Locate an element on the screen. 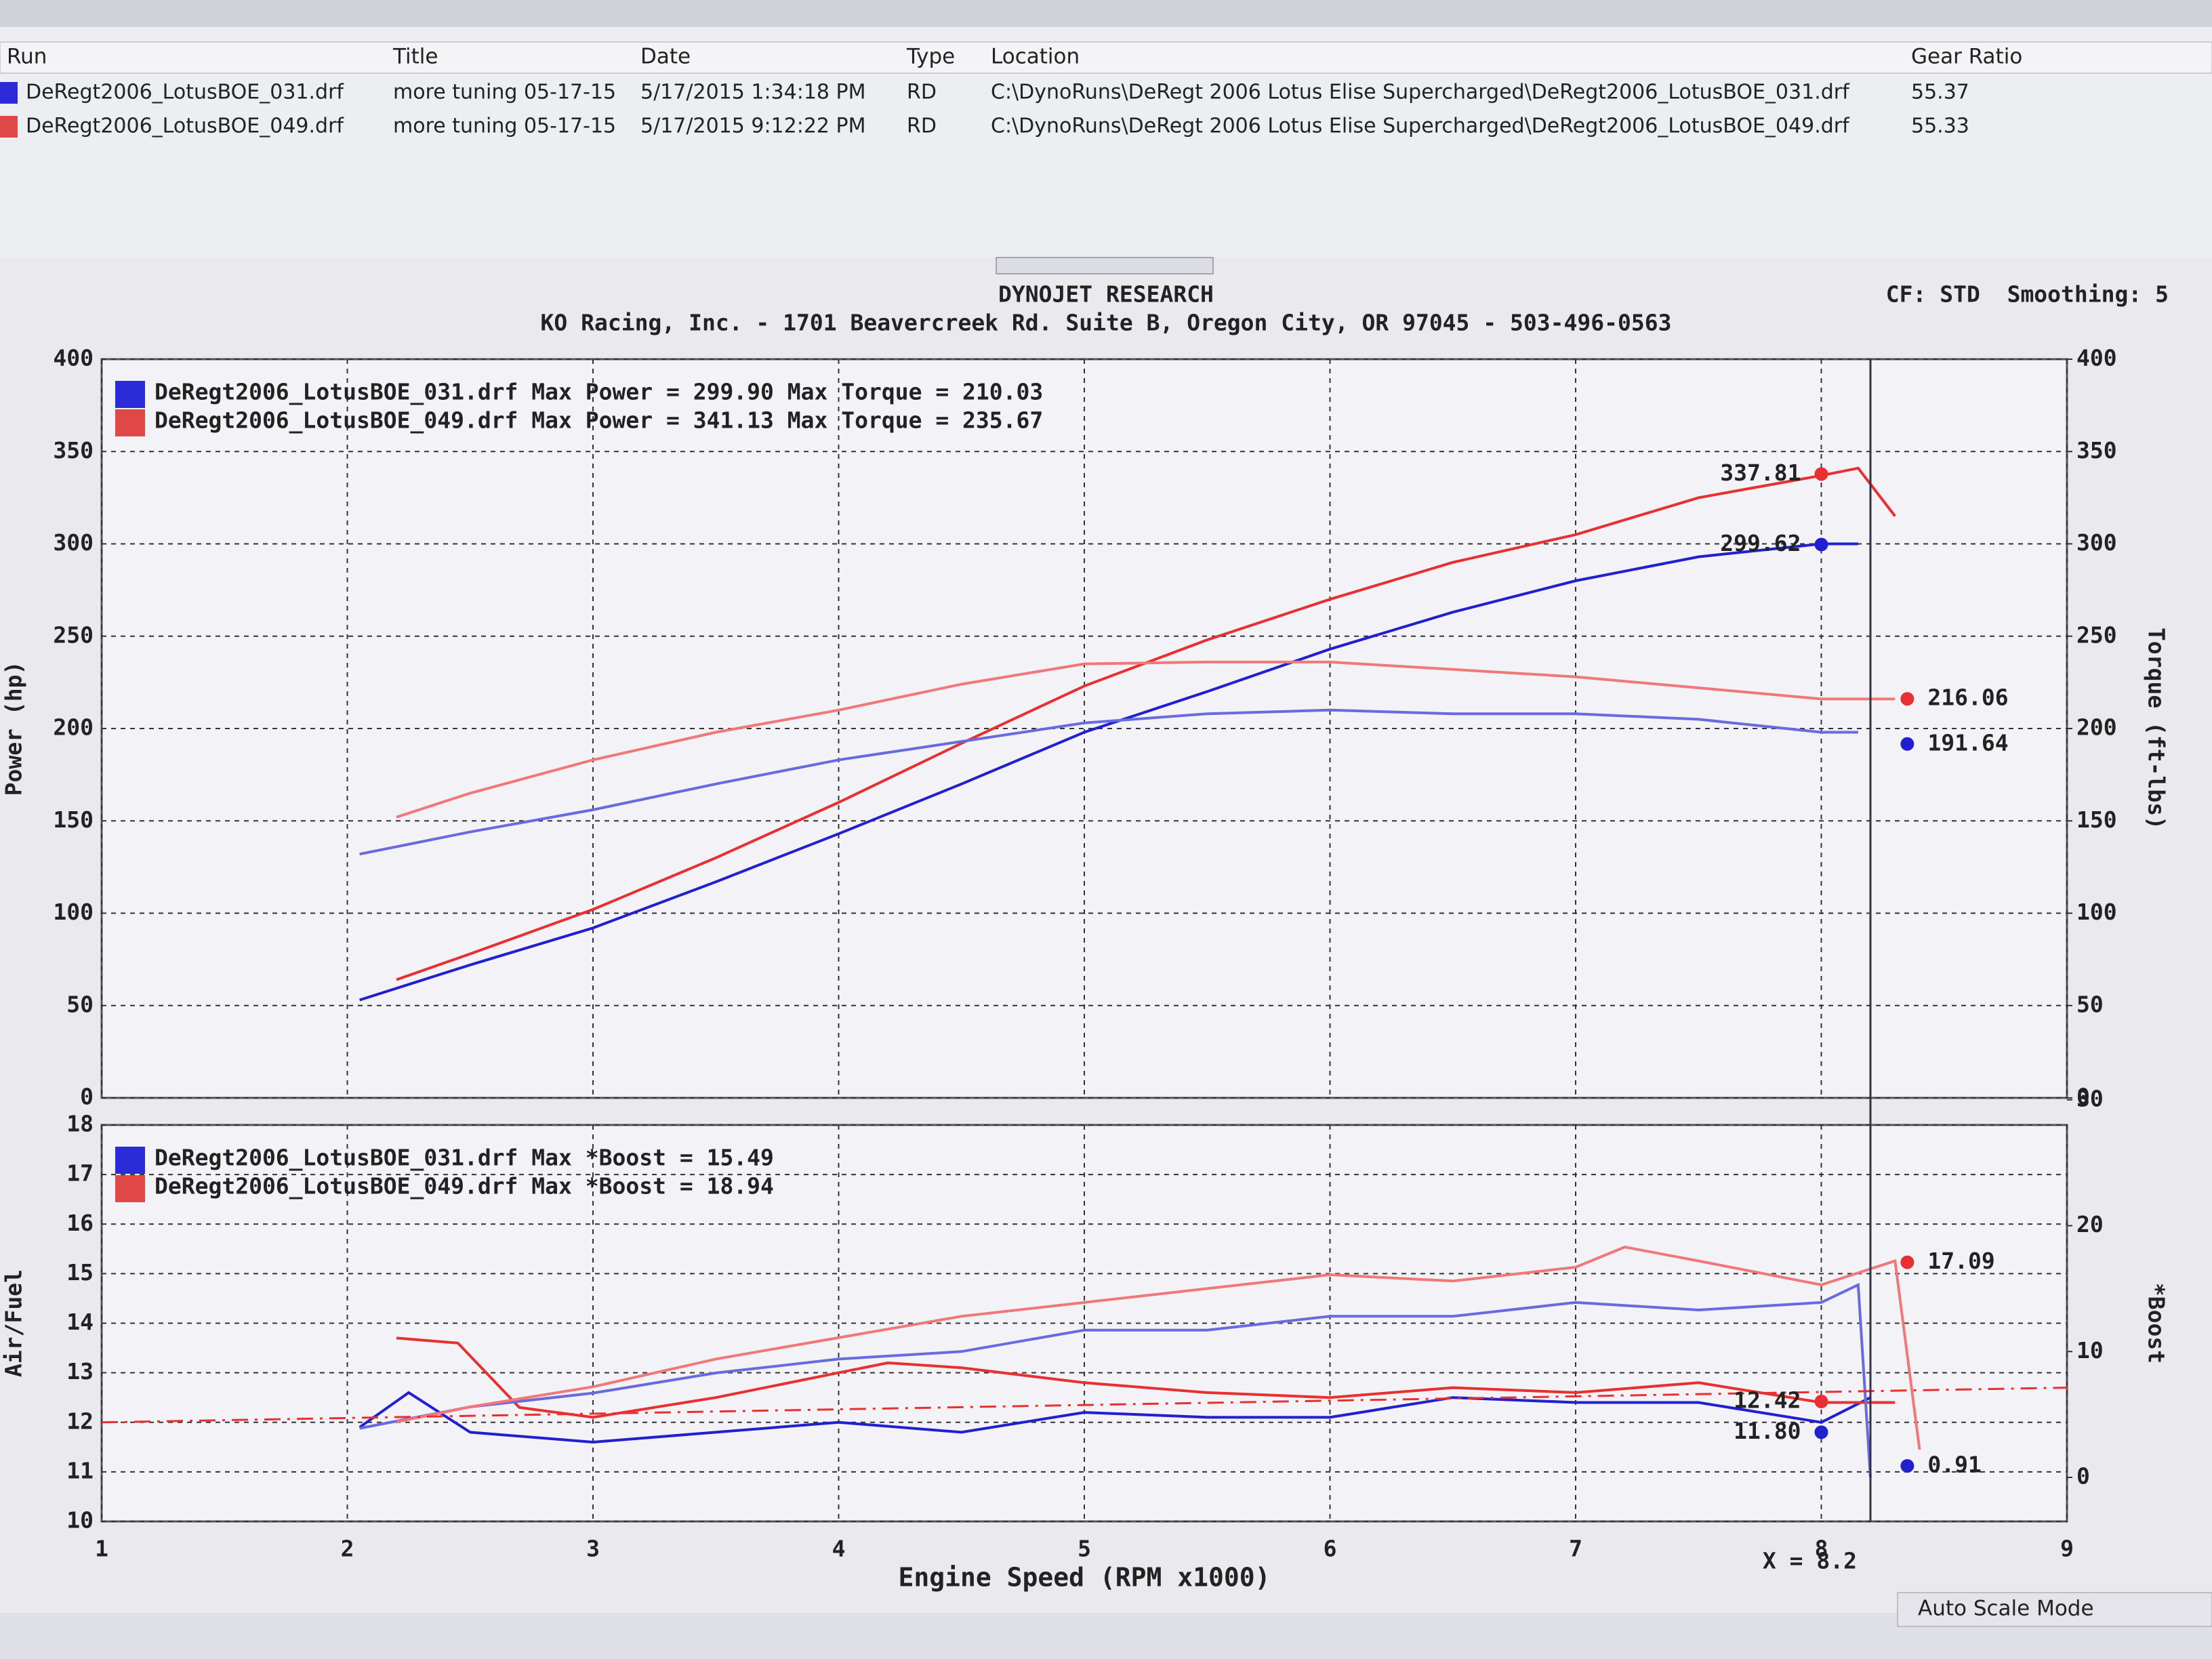 Image resolution: width=2212 pixels, height=1659 pixels. cell: 5/17/2015 1:34:18 PM is located at coordinates (753, 92).